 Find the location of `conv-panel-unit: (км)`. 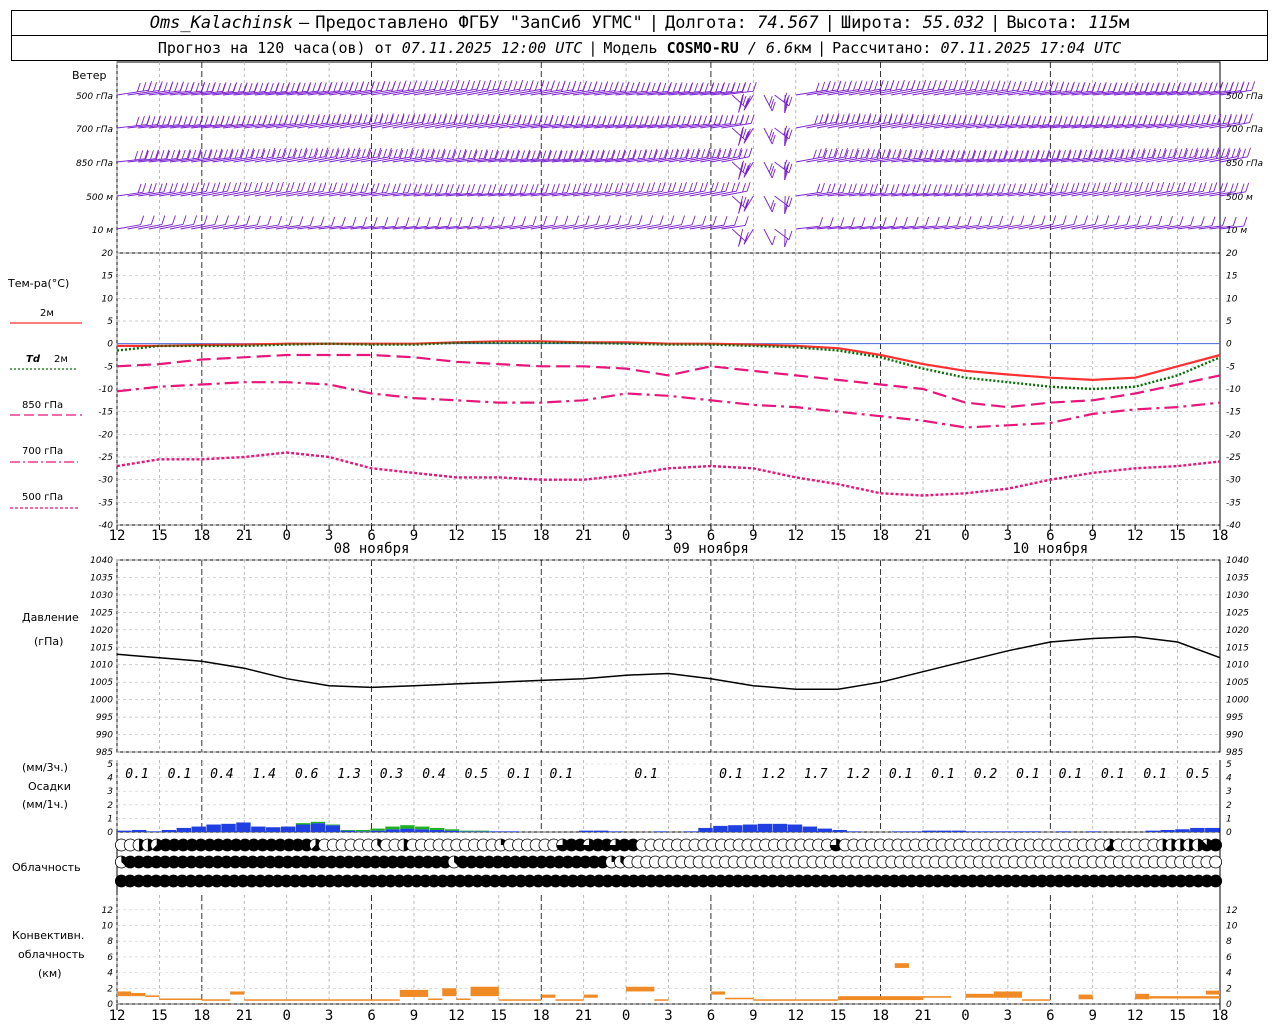

conv-panel-unit: (км) is located at coordinates (50, 973).